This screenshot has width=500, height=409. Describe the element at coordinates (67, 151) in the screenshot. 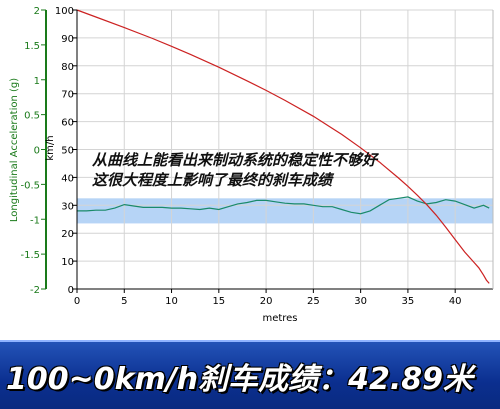

I see `tick-label-speed: 50` at that location.